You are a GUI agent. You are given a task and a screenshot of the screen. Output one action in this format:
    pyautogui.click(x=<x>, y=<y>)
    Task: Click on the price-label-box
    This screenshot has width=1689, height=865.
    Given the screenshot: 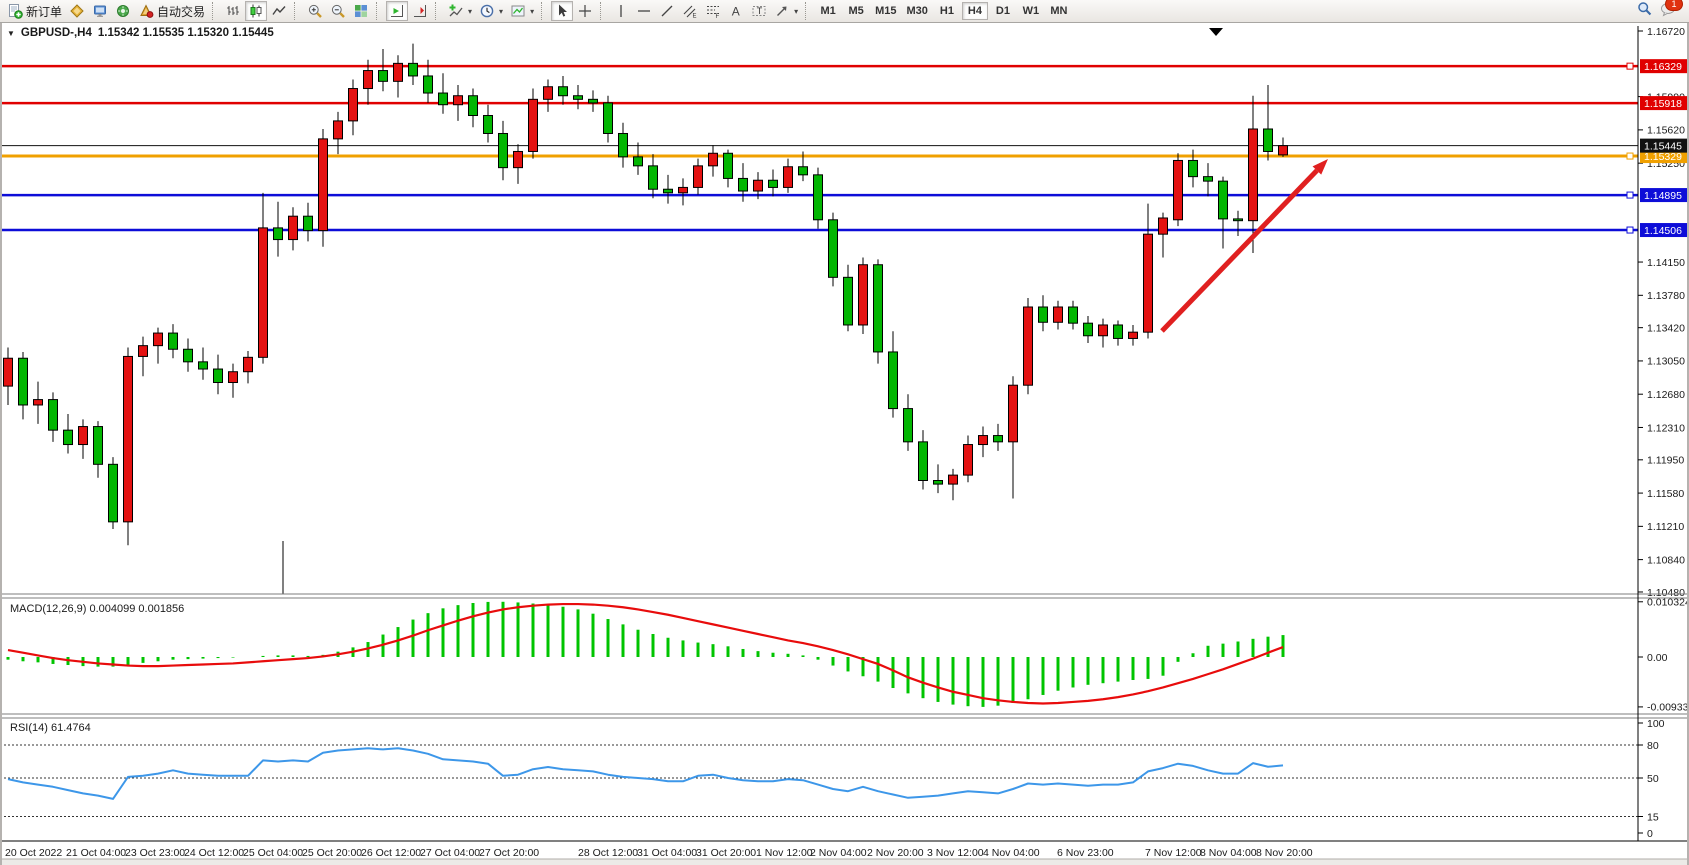 What is the action you would take?
    pyautogui.click(x=1664, y=145)
    